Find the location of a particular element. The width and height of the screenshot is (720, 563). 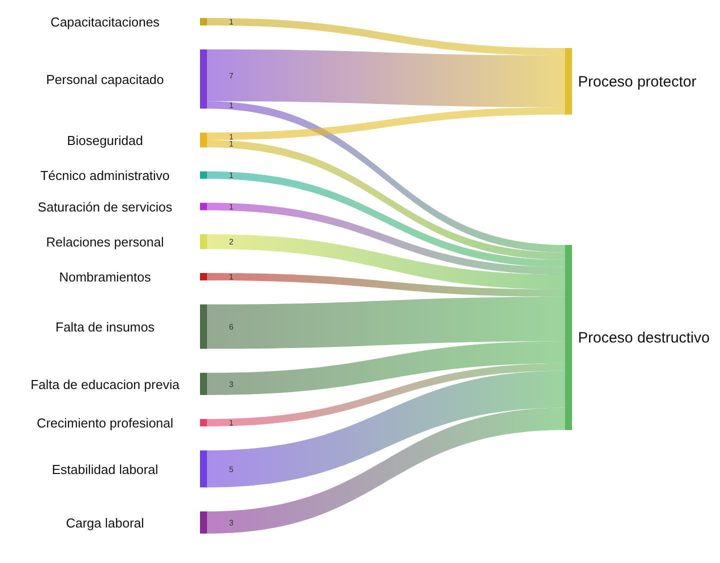

category-label: Crecimiento profesional is located at coordinates (105, 423).